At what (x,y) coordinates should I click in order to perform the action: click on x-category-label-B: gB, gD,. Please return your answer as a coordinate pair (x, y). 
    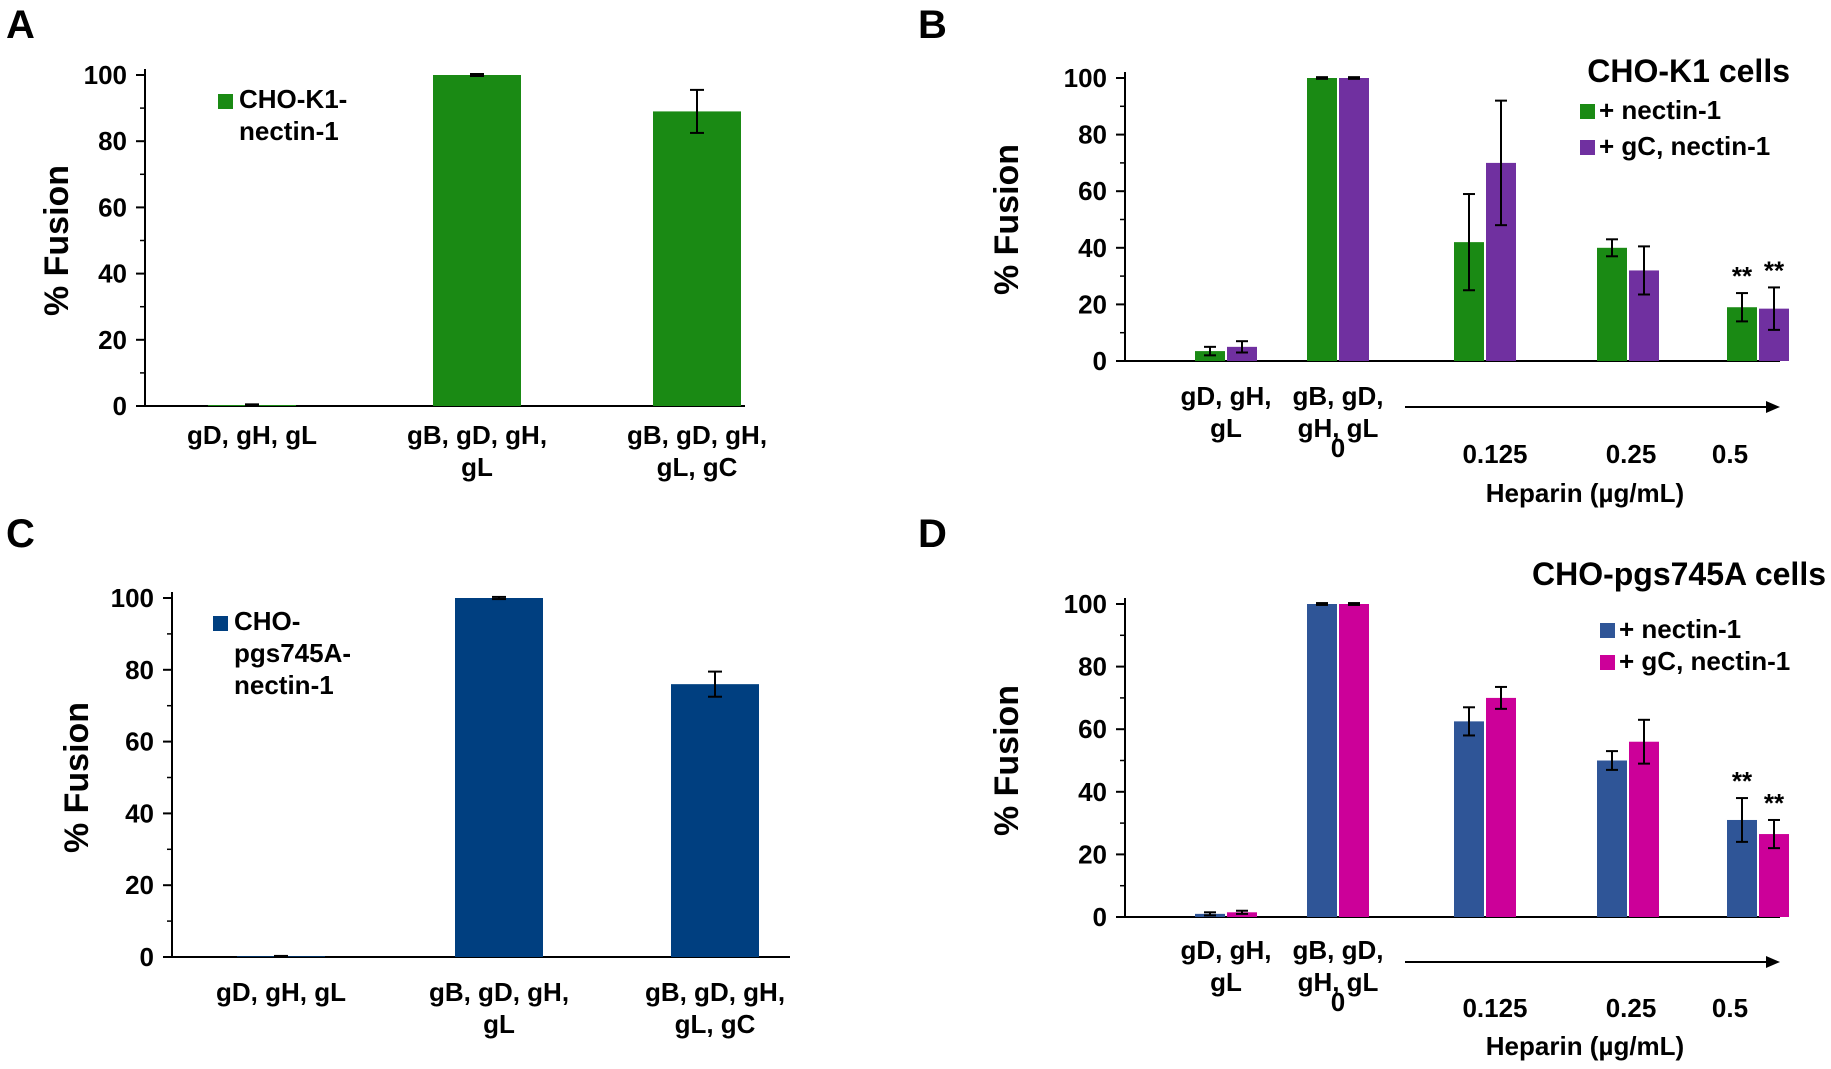
    Looking at the image, I should click on (1338, 396).